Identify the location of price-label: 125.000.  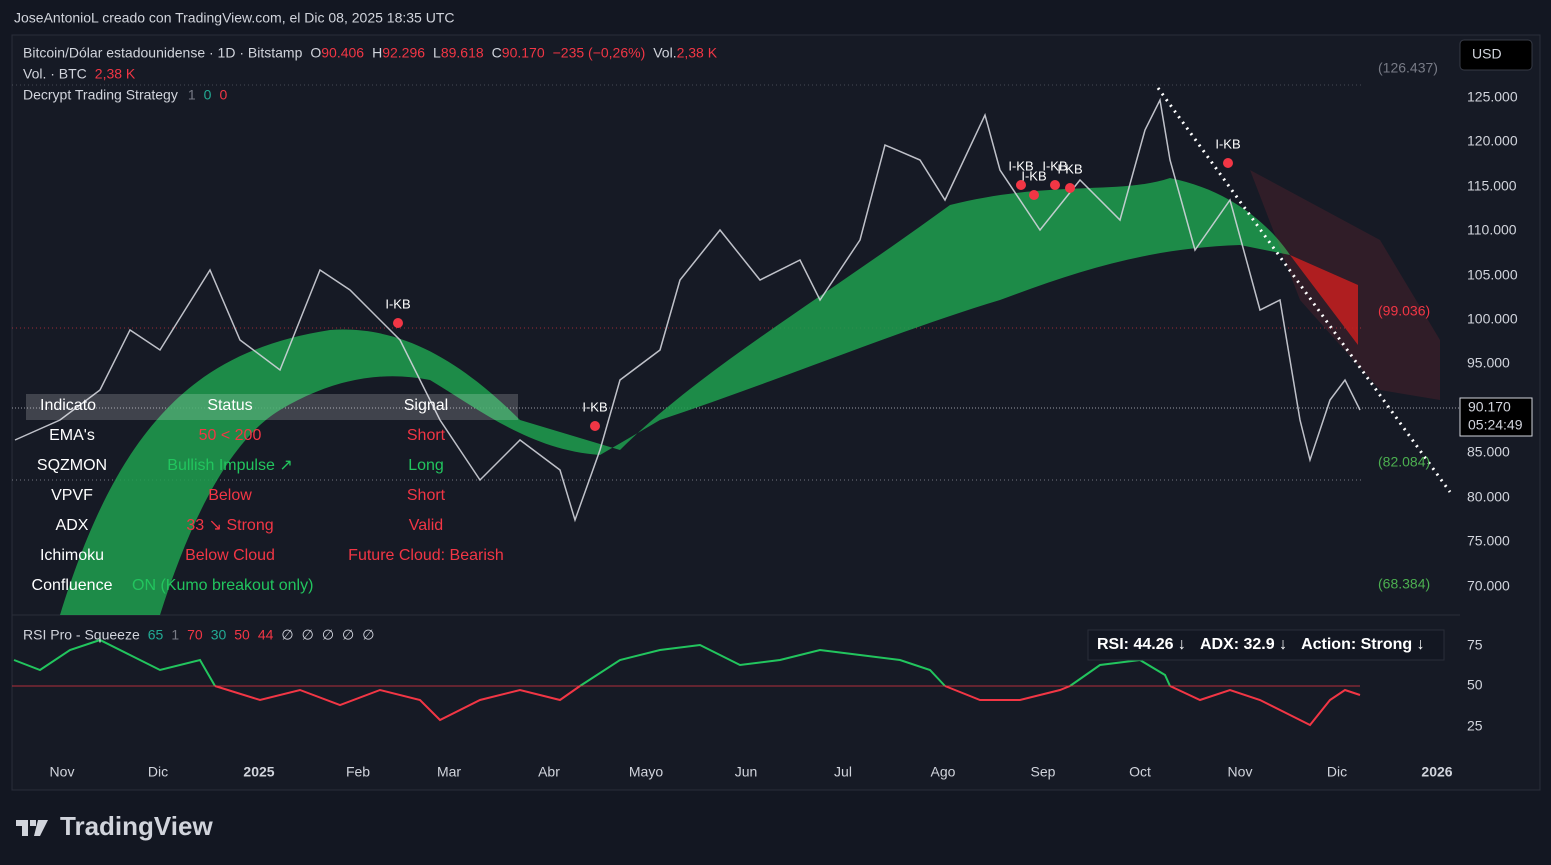
(1492, 97).